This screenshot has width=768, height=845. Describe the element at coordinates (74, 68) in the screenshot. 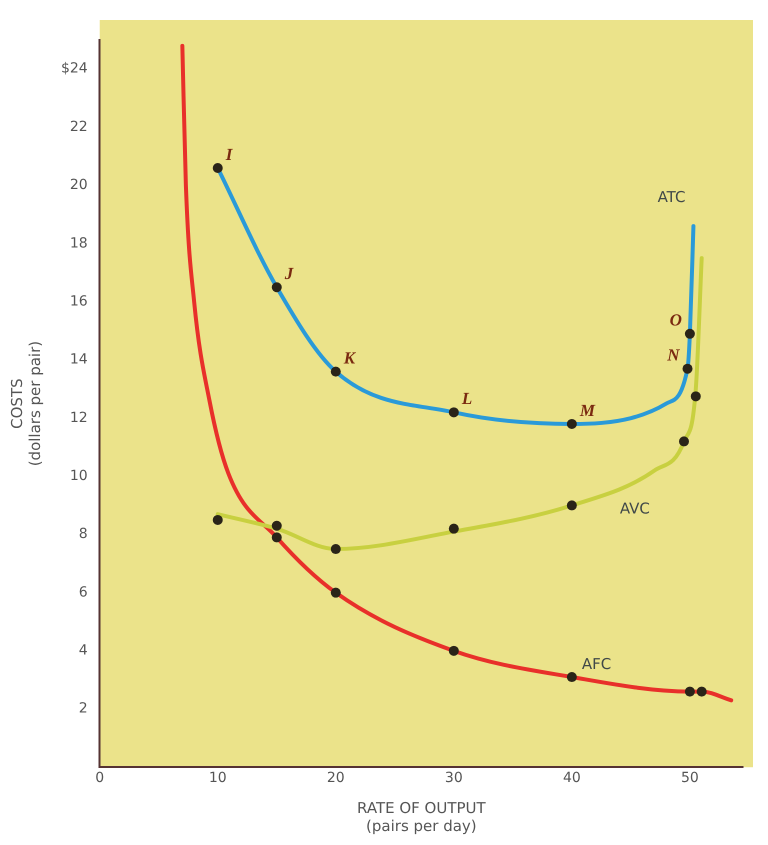

I see `y-tick-label: $24` at that location.